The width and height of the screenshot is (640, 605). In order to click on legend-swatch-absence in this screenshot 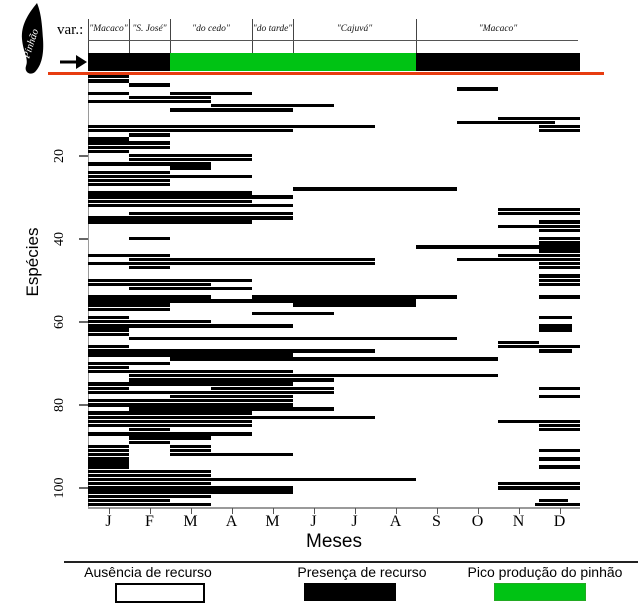, I will do `click(160, 593)`.